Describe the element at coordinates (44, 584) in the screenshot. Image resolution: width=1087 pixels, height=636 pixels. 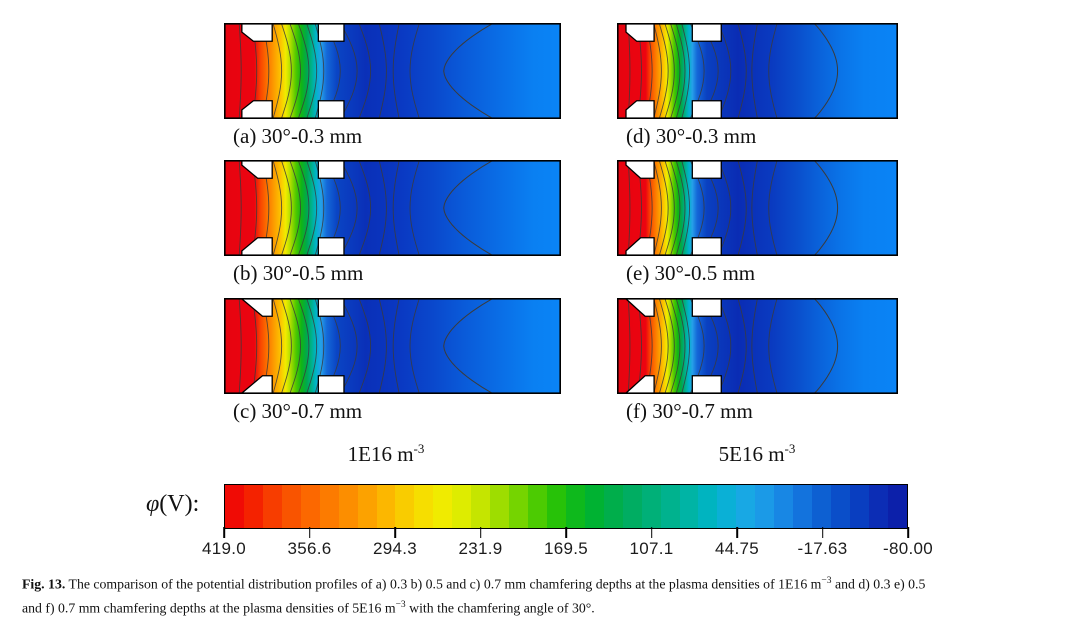
I see `caption-fig-number: Fig. 13.` at that location.